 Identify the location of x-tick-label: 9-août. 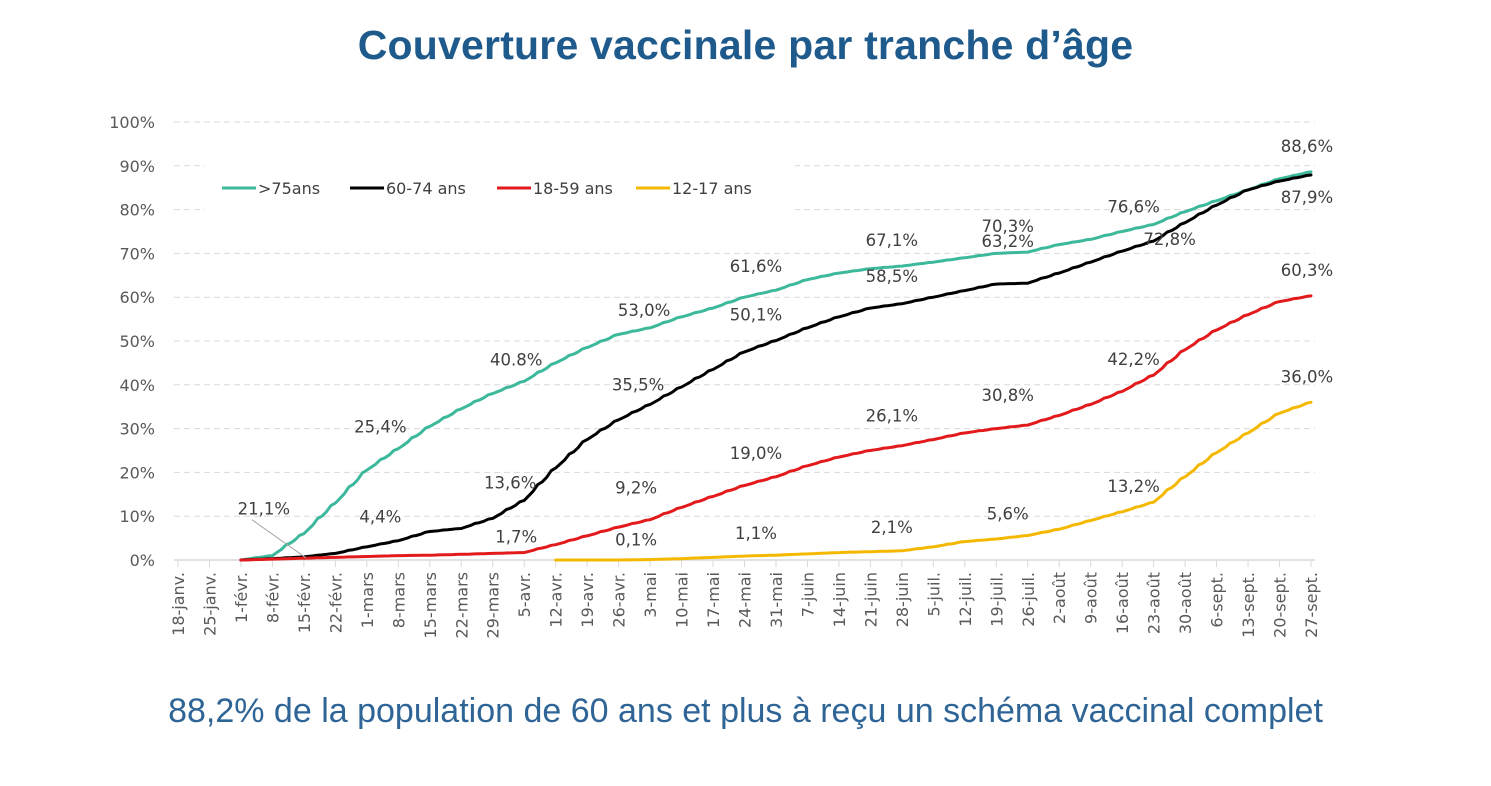
(1091, 598).